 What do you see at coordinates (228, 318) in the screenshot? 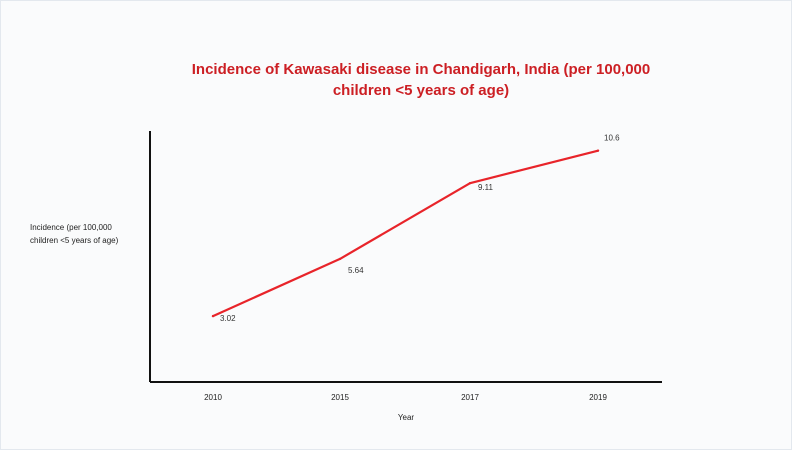
I see `data-label: 3.02` at bounding box center [228, 318].